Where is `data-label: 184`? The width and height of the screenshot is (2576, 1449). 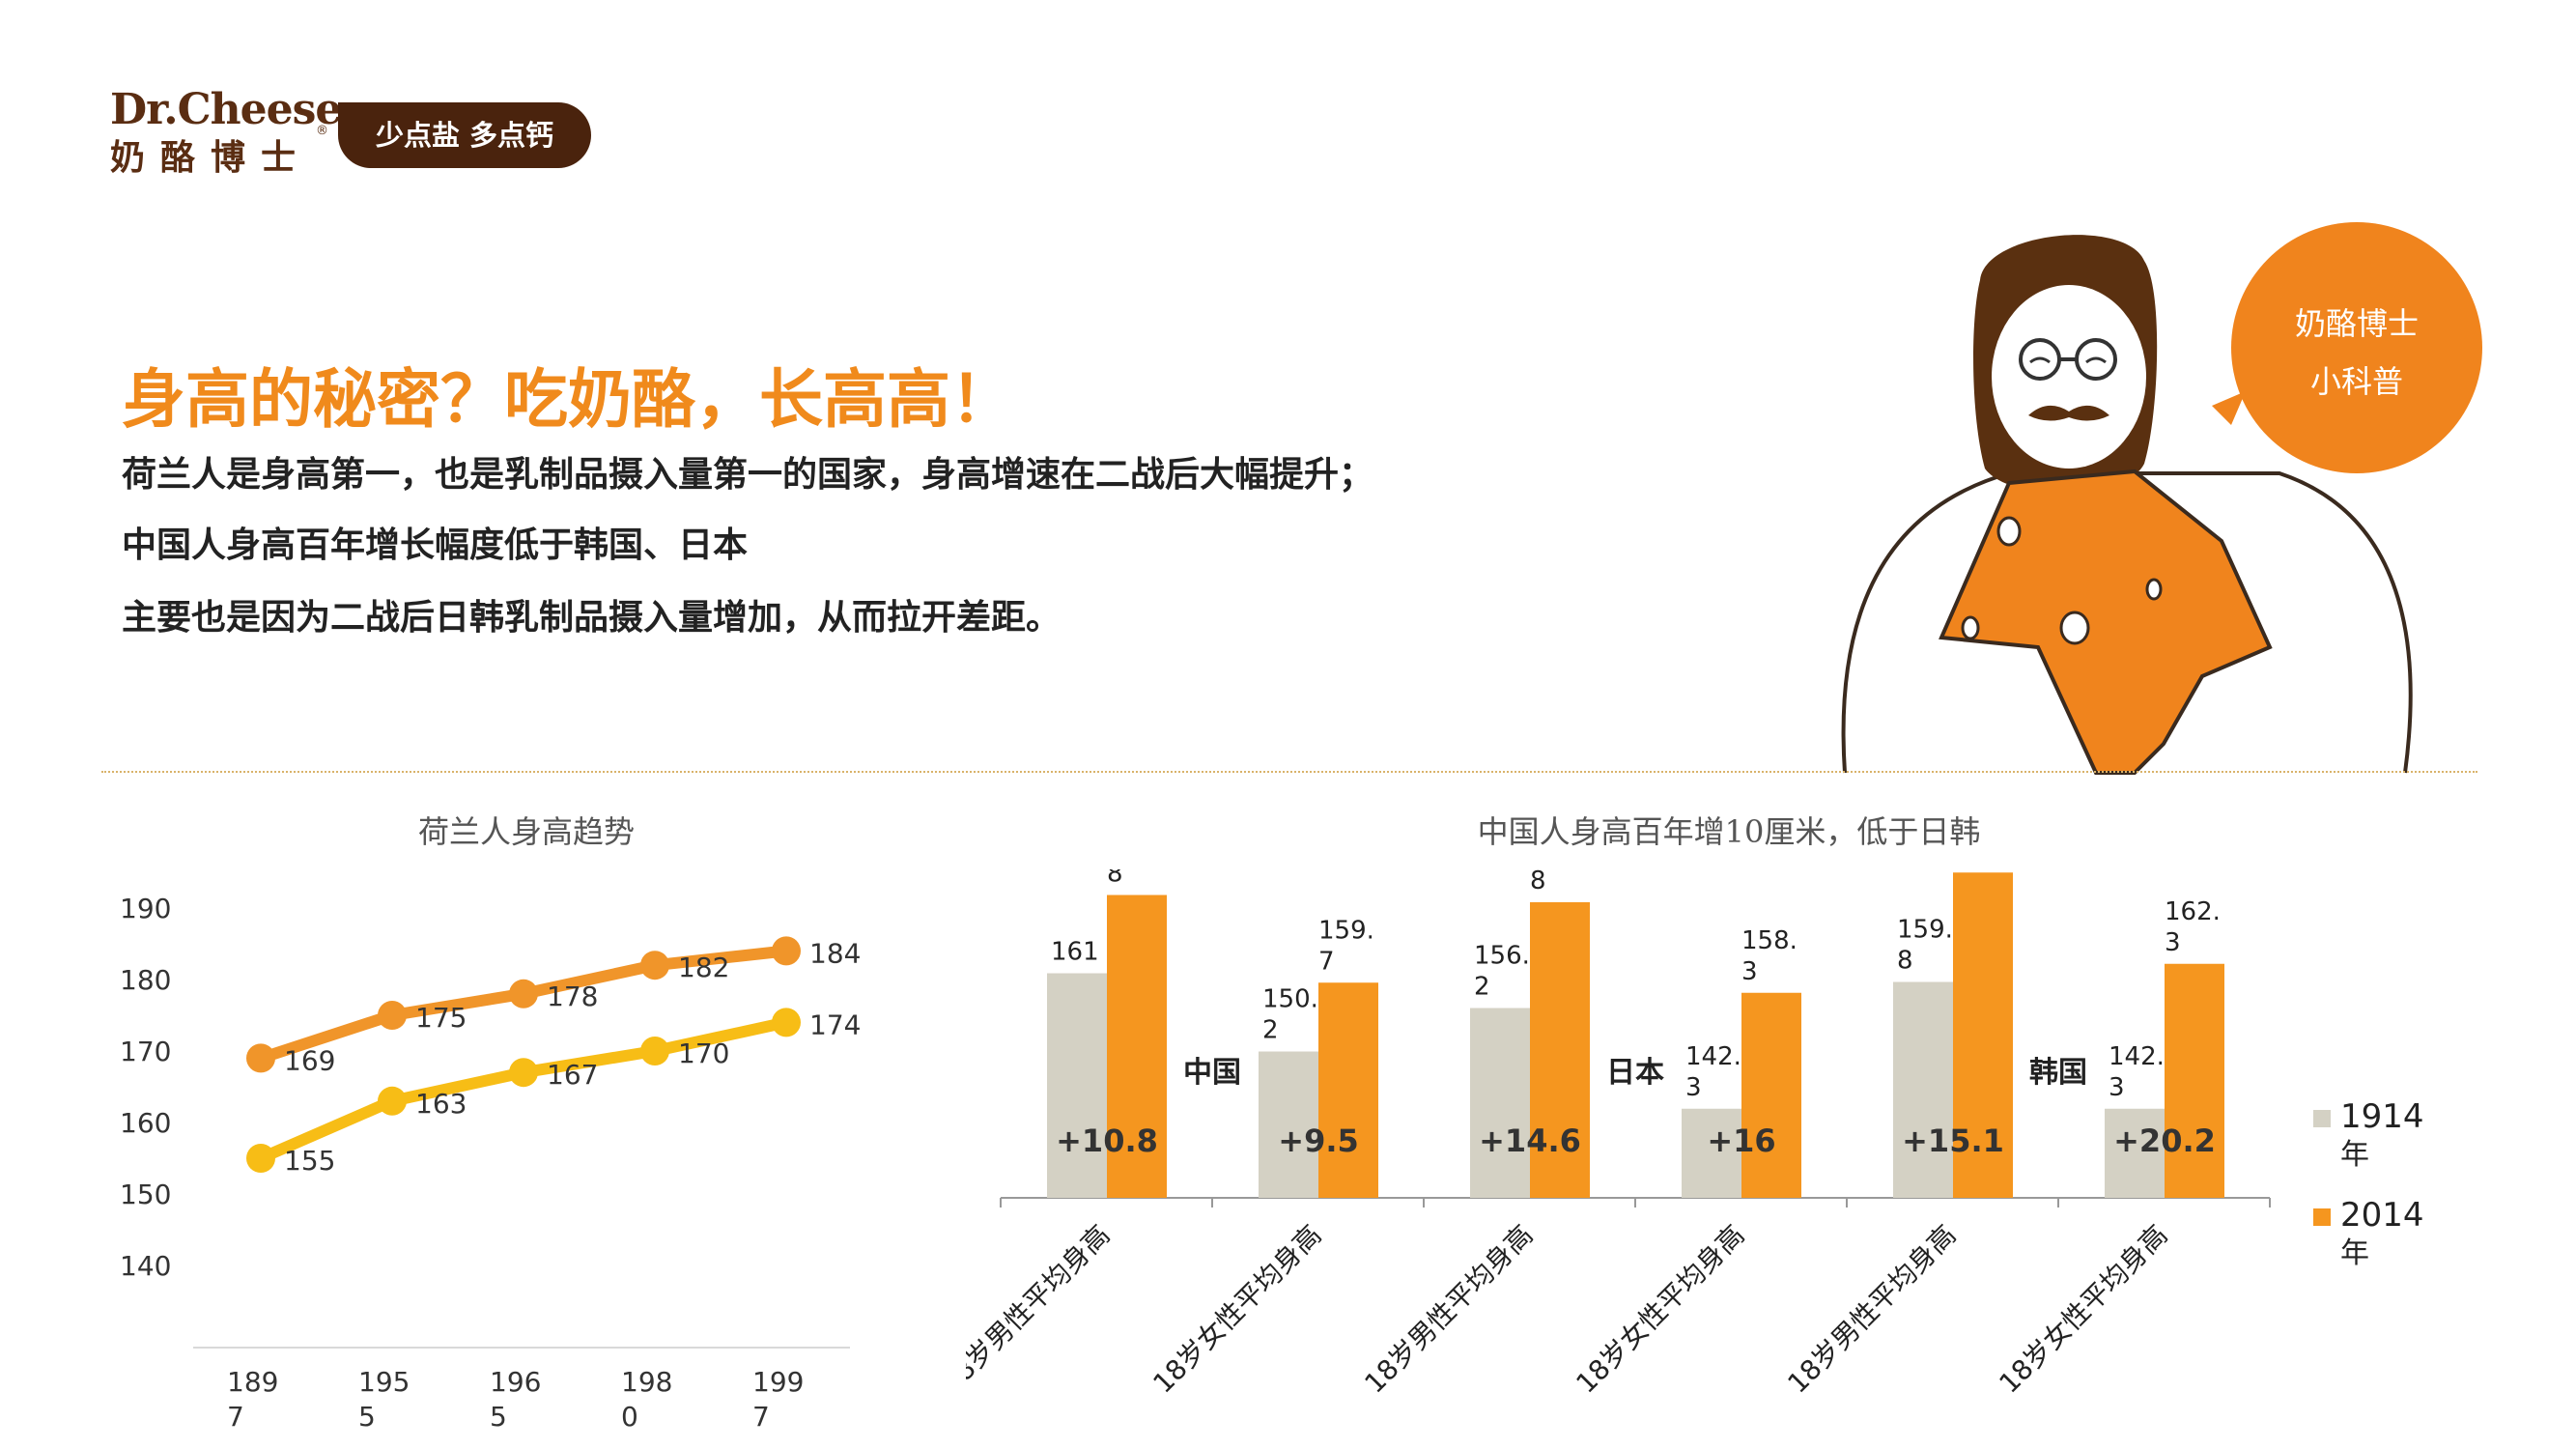 data-label: 184 is located at coordinates (835, 953).